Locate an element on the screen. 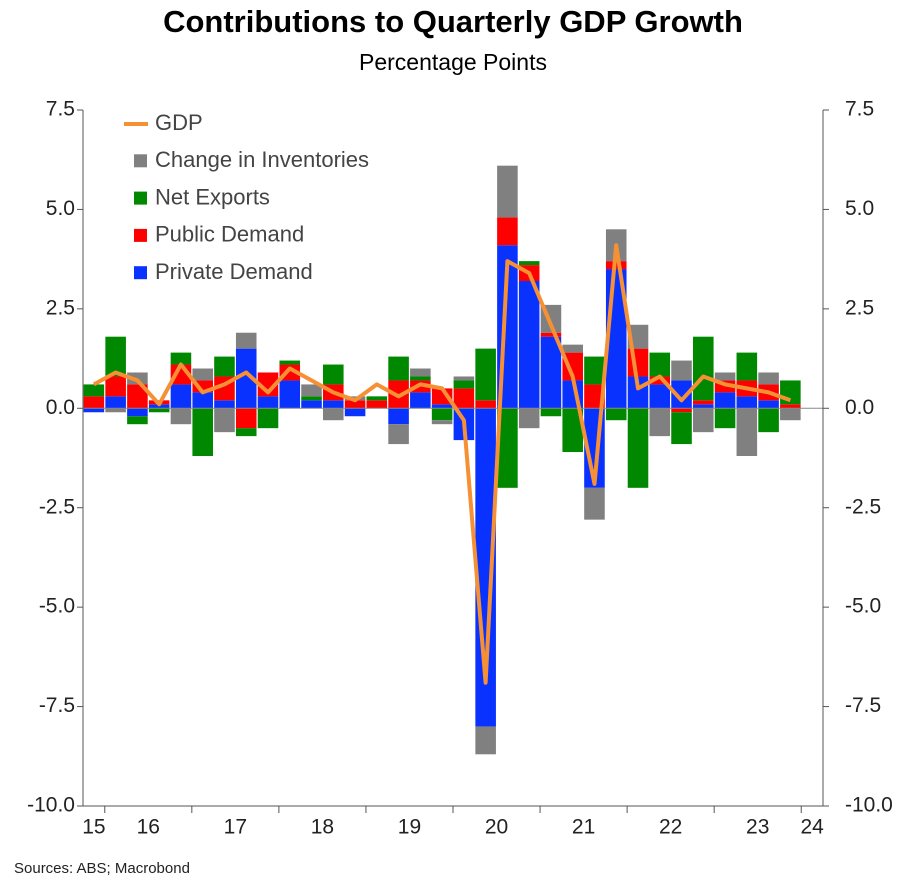 This screenshot has width=900, height=880. x-tick-label: 15 is located at coordinates (93, 827).